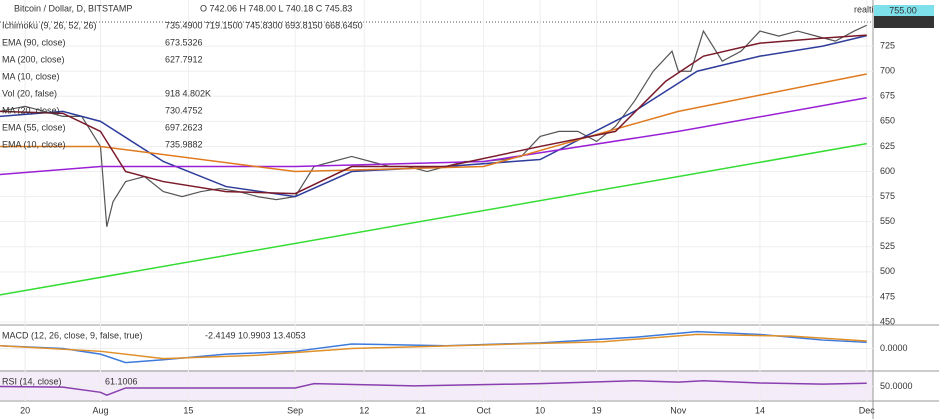 The image size is (939, 419). What do you see at coordinates (870, 9) in the screenshot?
I see `realtime: realtime` at bounding box center [870, 9].